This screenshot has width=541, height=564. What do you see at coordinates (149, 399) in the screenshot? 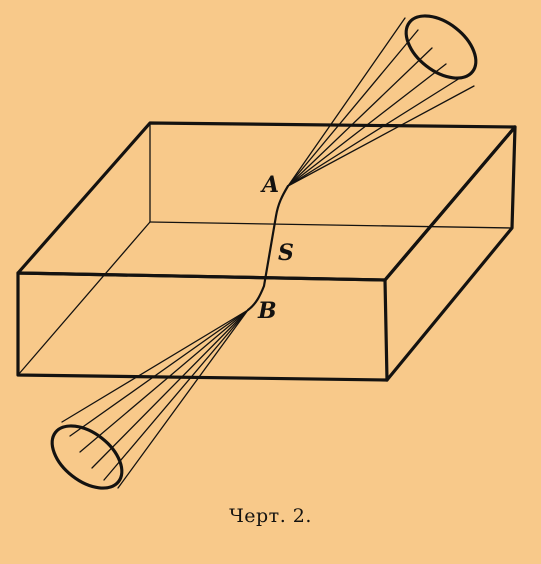
I see `lower-ray-cone` at bounding box center [149, 399].